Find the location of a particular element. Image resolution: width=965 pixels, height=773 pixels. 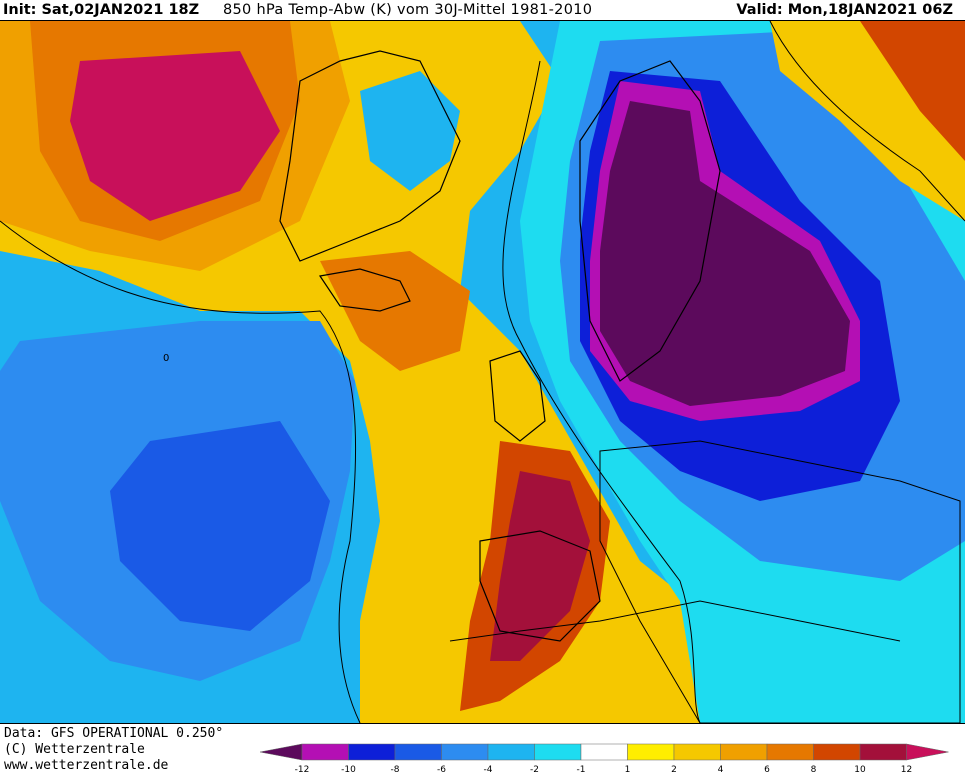

warm-max-canada is located at coordinates (175, 136).